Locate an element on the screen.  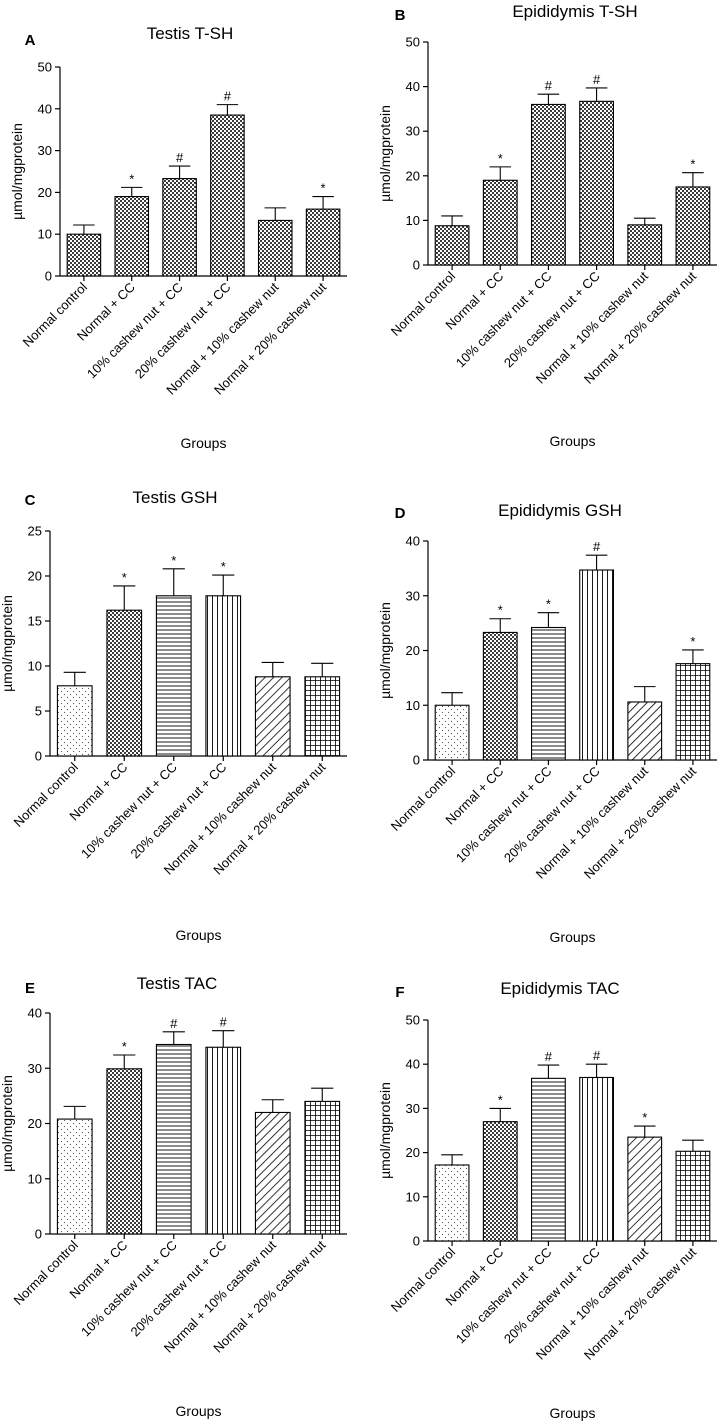
panel-label: D is located at coordinates (400, 513).